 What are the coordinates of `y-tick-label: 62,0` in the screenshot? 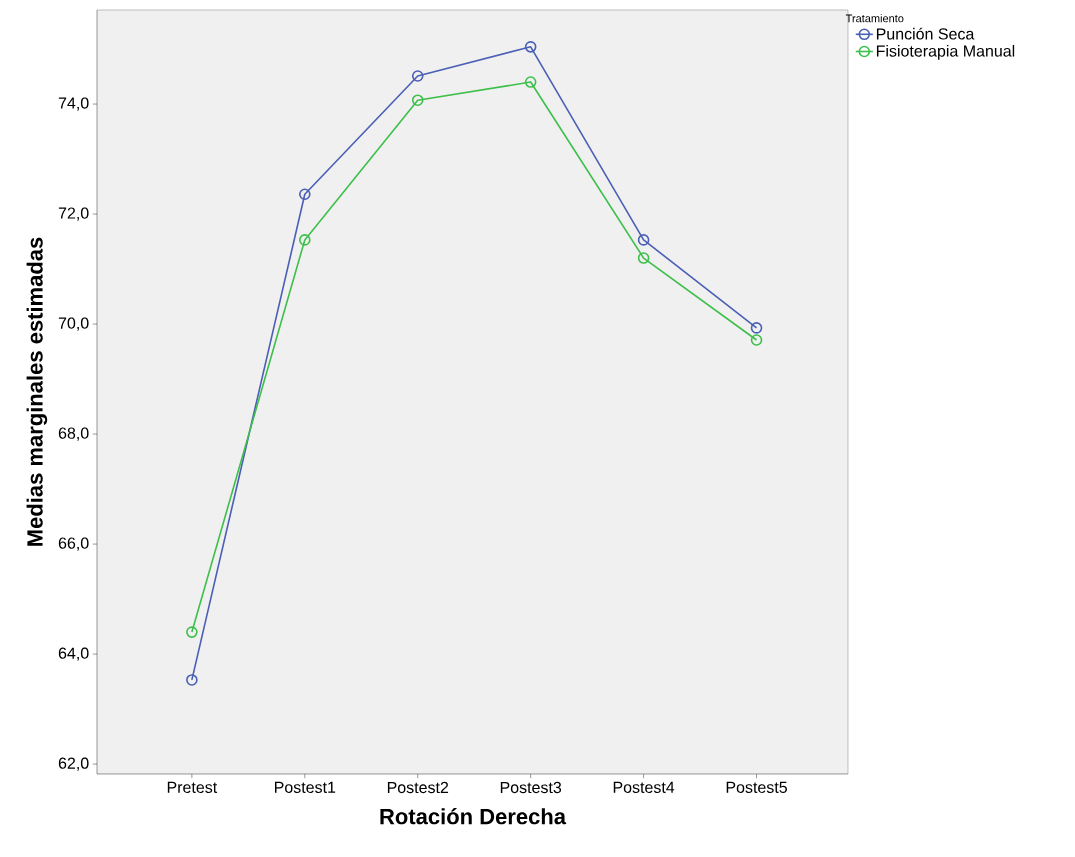 It's located at (73, 764).